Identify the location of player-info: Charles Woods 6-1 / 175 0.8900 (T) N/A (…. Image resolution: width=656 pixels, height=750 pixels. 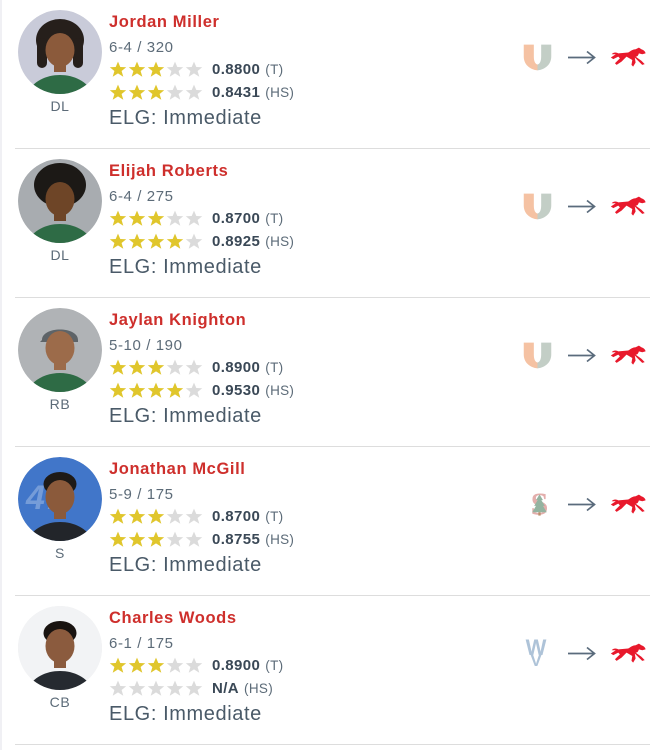
(196, 667).